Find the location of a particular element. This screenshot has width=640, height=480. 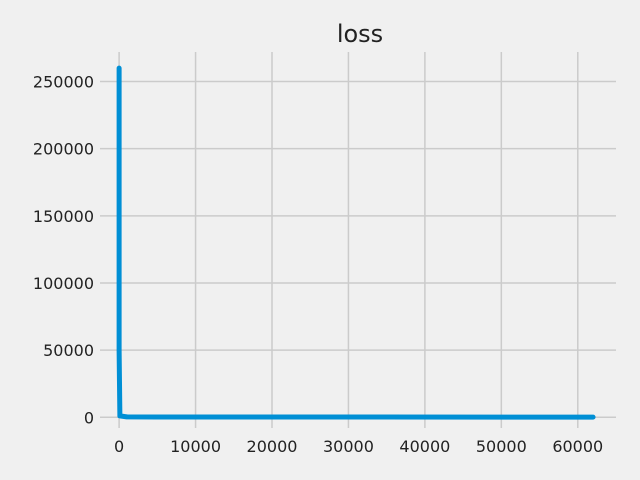

x-tick-label: 0 is located at coordinates (119, 446).